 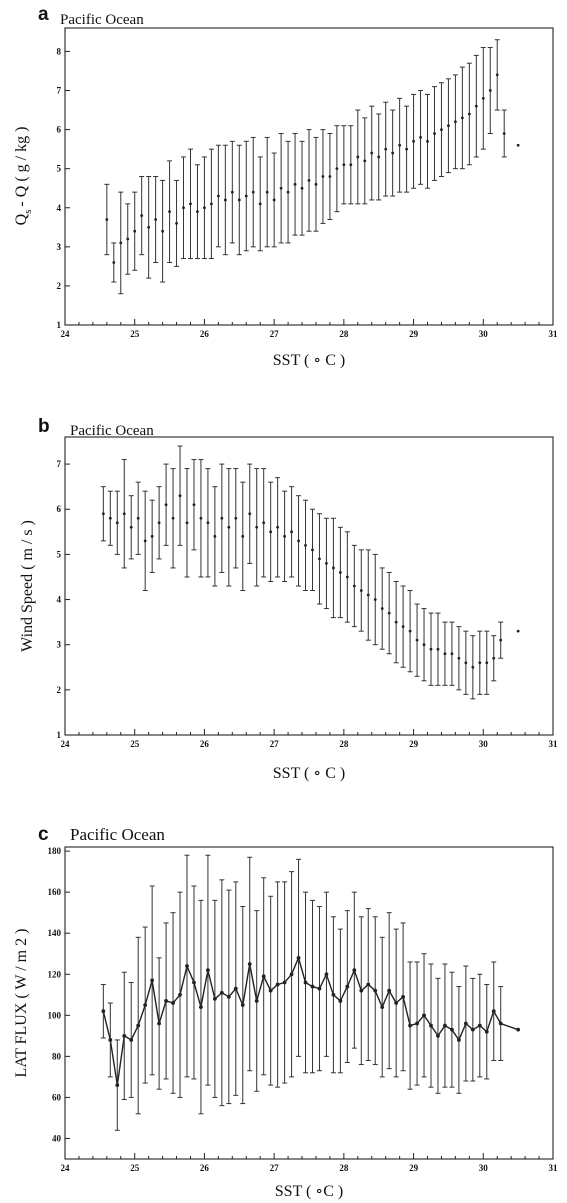 I want to click on panel-b-x-tick-label: 30, so click(x=484, y=744).